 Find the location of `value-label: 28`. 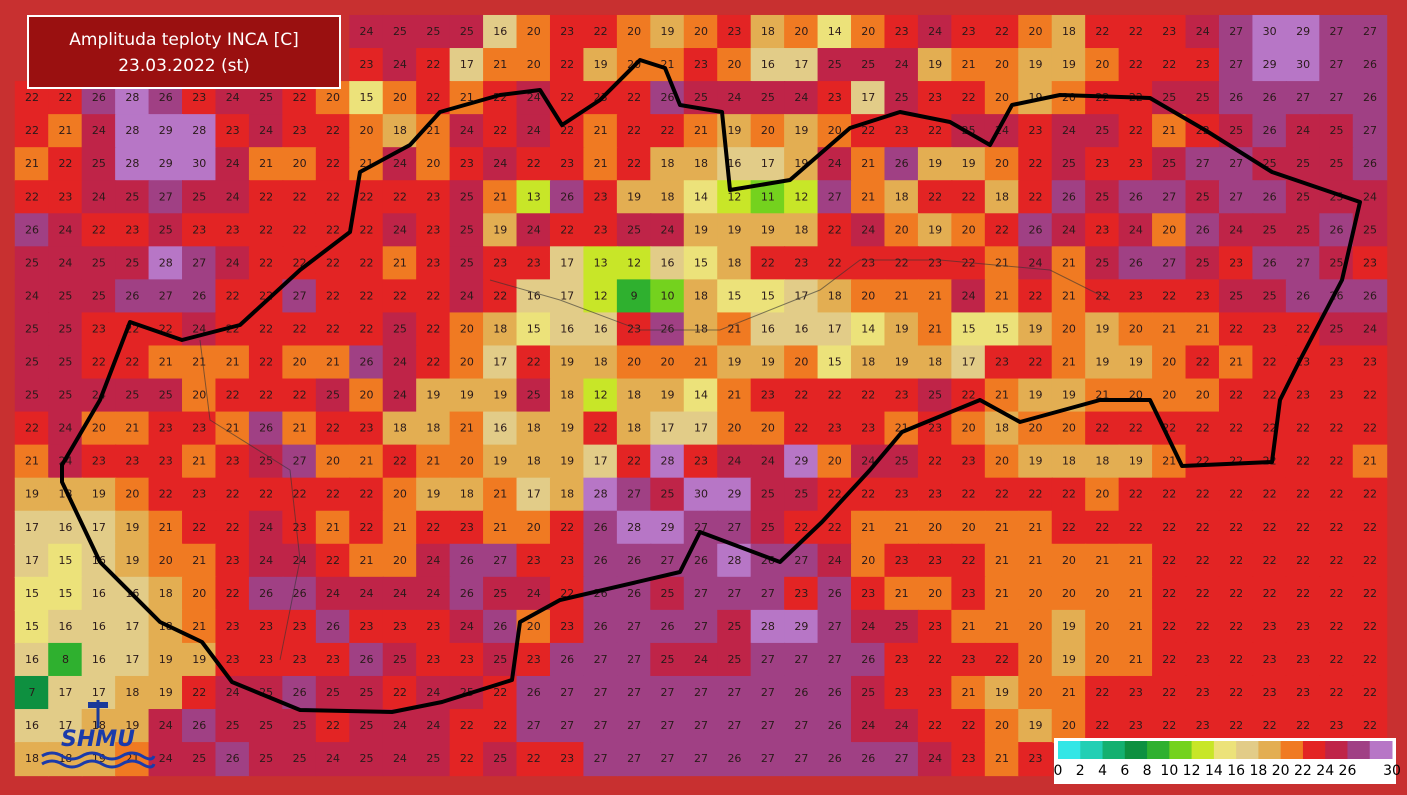

value-label: 28 is located at coordinates (132, 130).